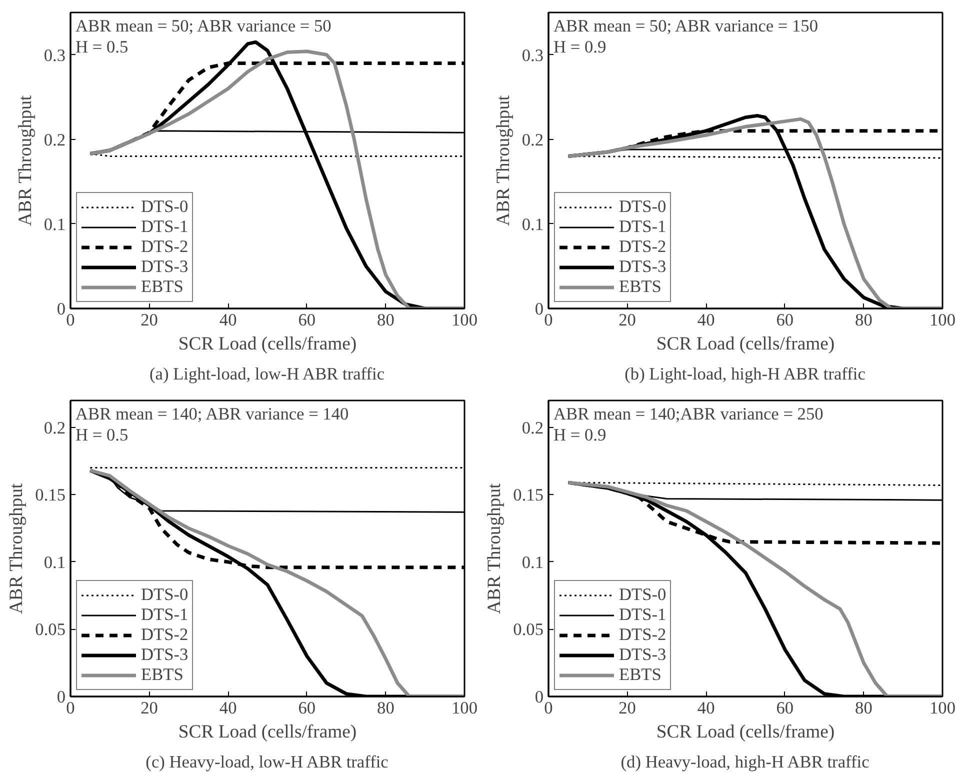  What do you see at coordinates (267, 374) in the screenshot?
I see `text: (a) Light-load, low-H ABR traffic` at bounding box center [267, 374].